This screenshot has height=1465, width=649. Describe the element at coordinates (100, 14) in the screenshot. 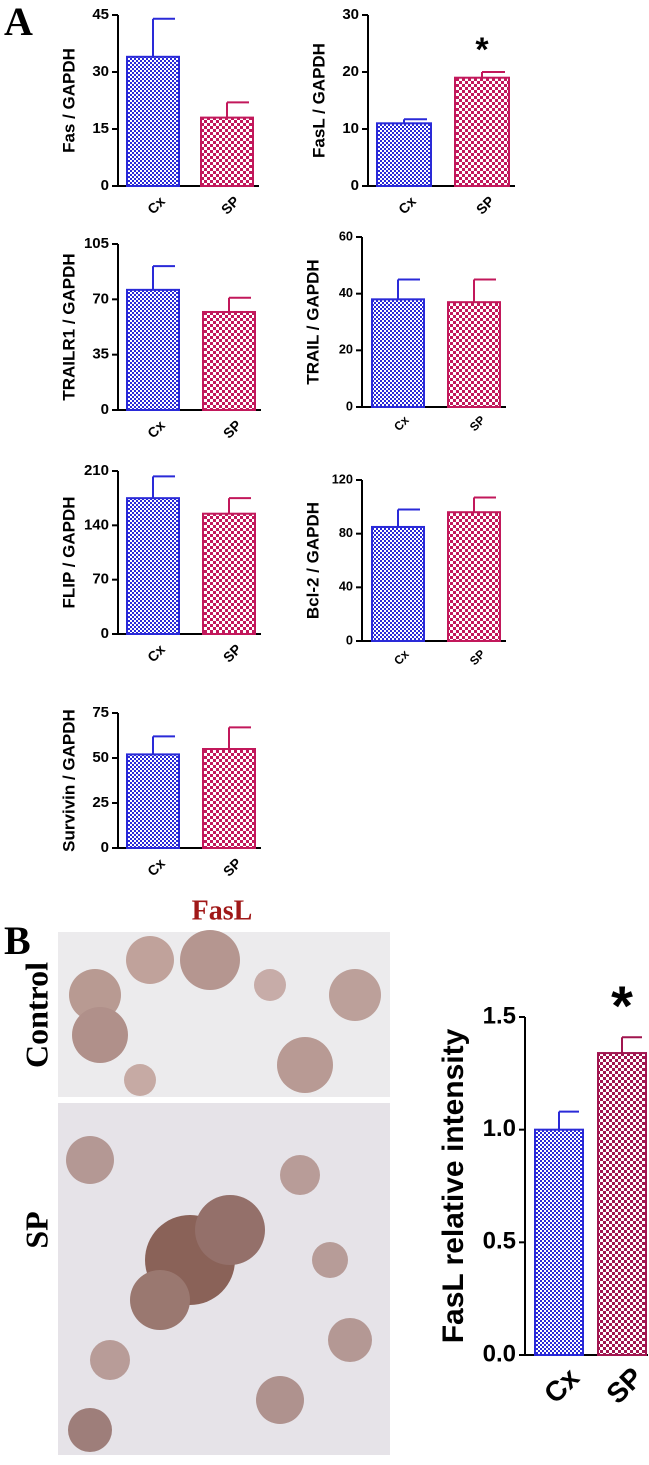

I see `y-tick-label: 45` at that location.